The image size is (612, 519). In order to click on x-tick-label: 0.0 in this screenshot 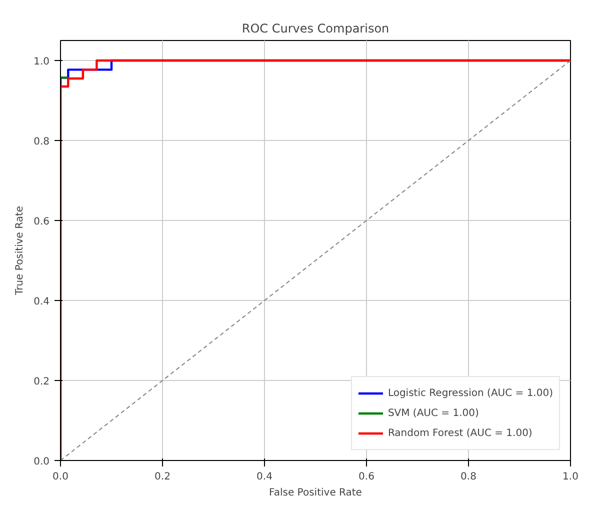, I will do `click(60, 477)`.